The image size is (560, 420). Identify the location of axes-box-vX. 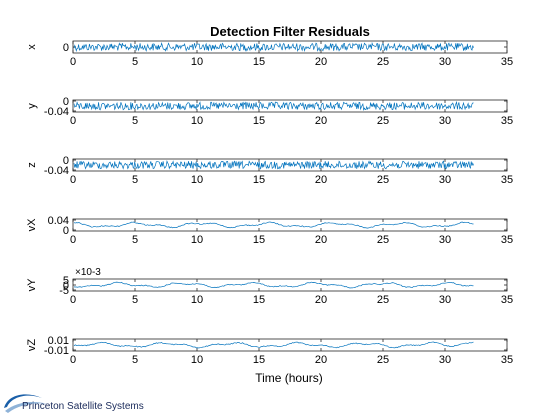
(290, 225).